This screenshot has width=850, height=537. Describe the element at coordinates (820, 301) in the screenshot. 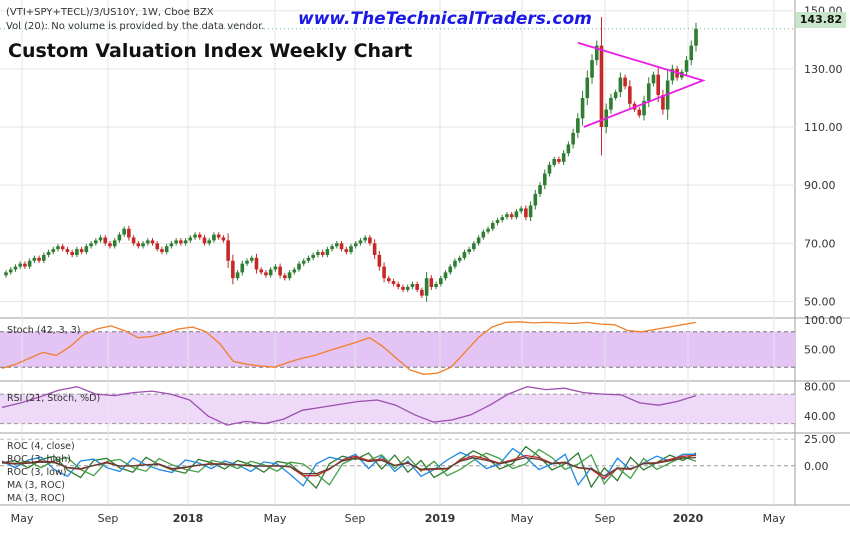

I see `price-tick-label: 50.00` at that location.